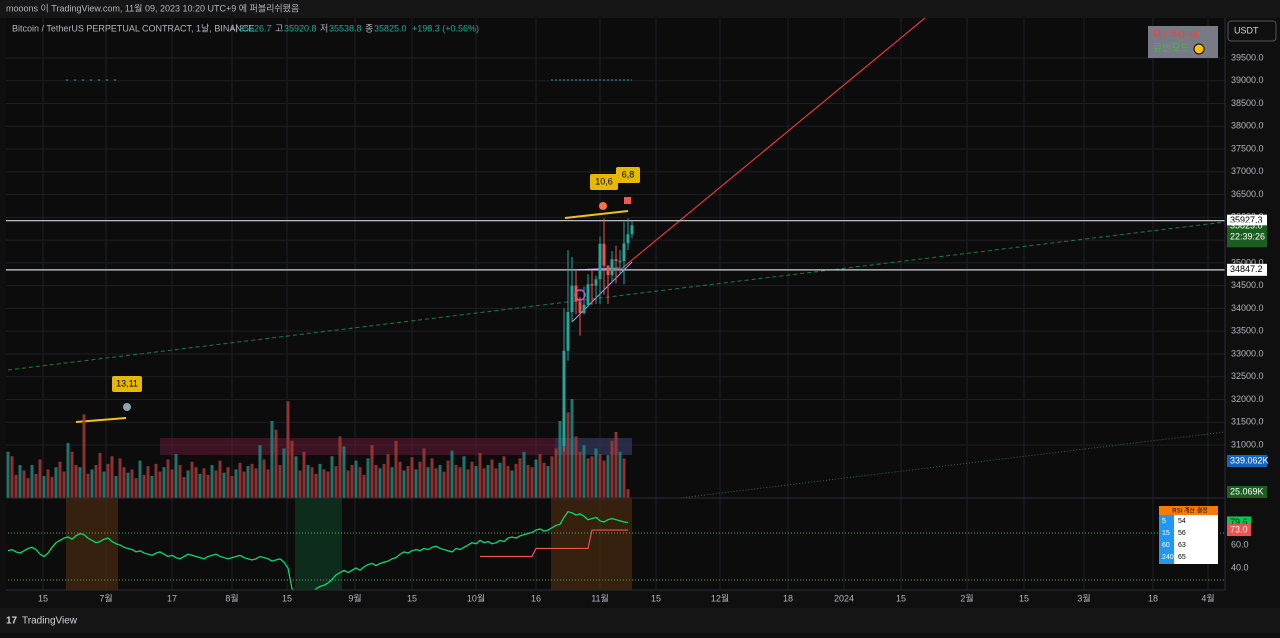 Image resolution: width=1280 pixels, height=638 pixels. Describe the element at coordinates (772, 144) in the screenshot. I see `trend-line` at that location.